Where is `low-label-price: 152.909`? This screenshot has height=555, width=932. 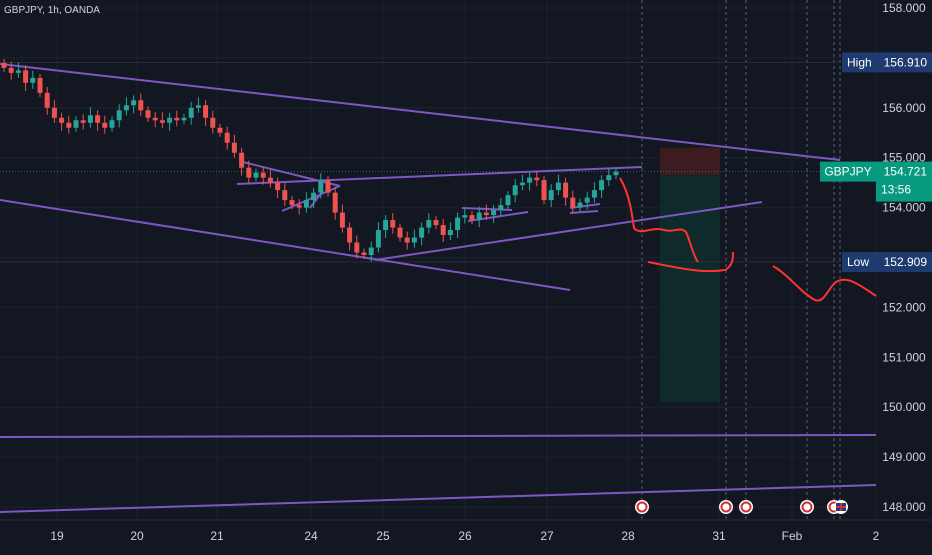 low-label-price: 152.909 is located at coordinates (906, 262).